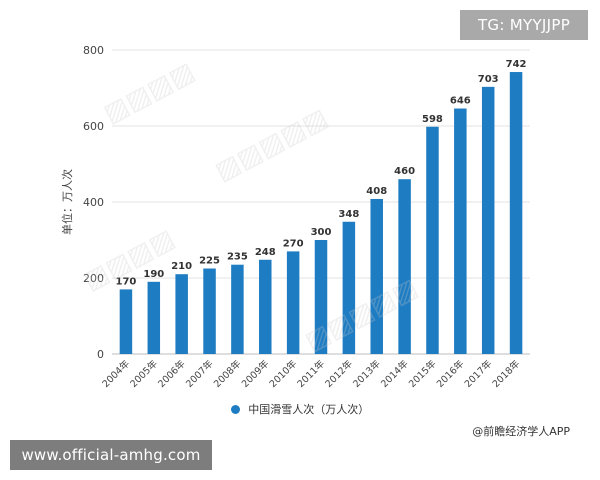  Describe the element at coordinates (100, 354) in the screenshot. I see `y-tick-label: 0` at that location.